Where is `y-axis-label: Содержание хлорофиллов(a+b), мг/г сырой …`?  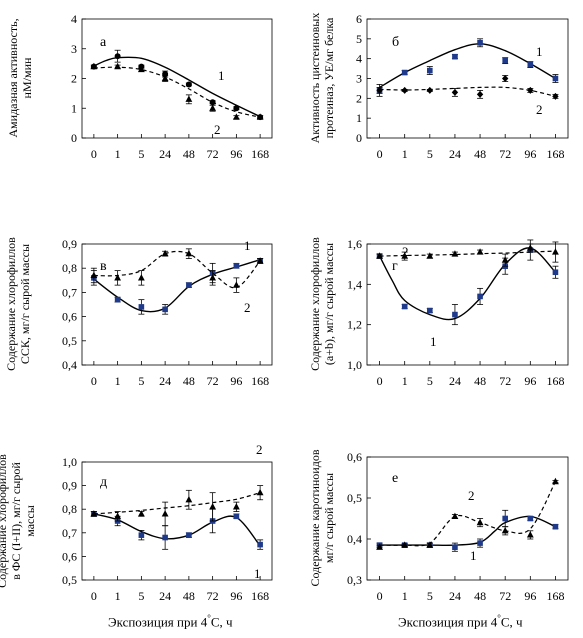
y-axis-label: Содержание хлорофиллов(a+b), мг/г сырой … is located at coordinates (322, 304).